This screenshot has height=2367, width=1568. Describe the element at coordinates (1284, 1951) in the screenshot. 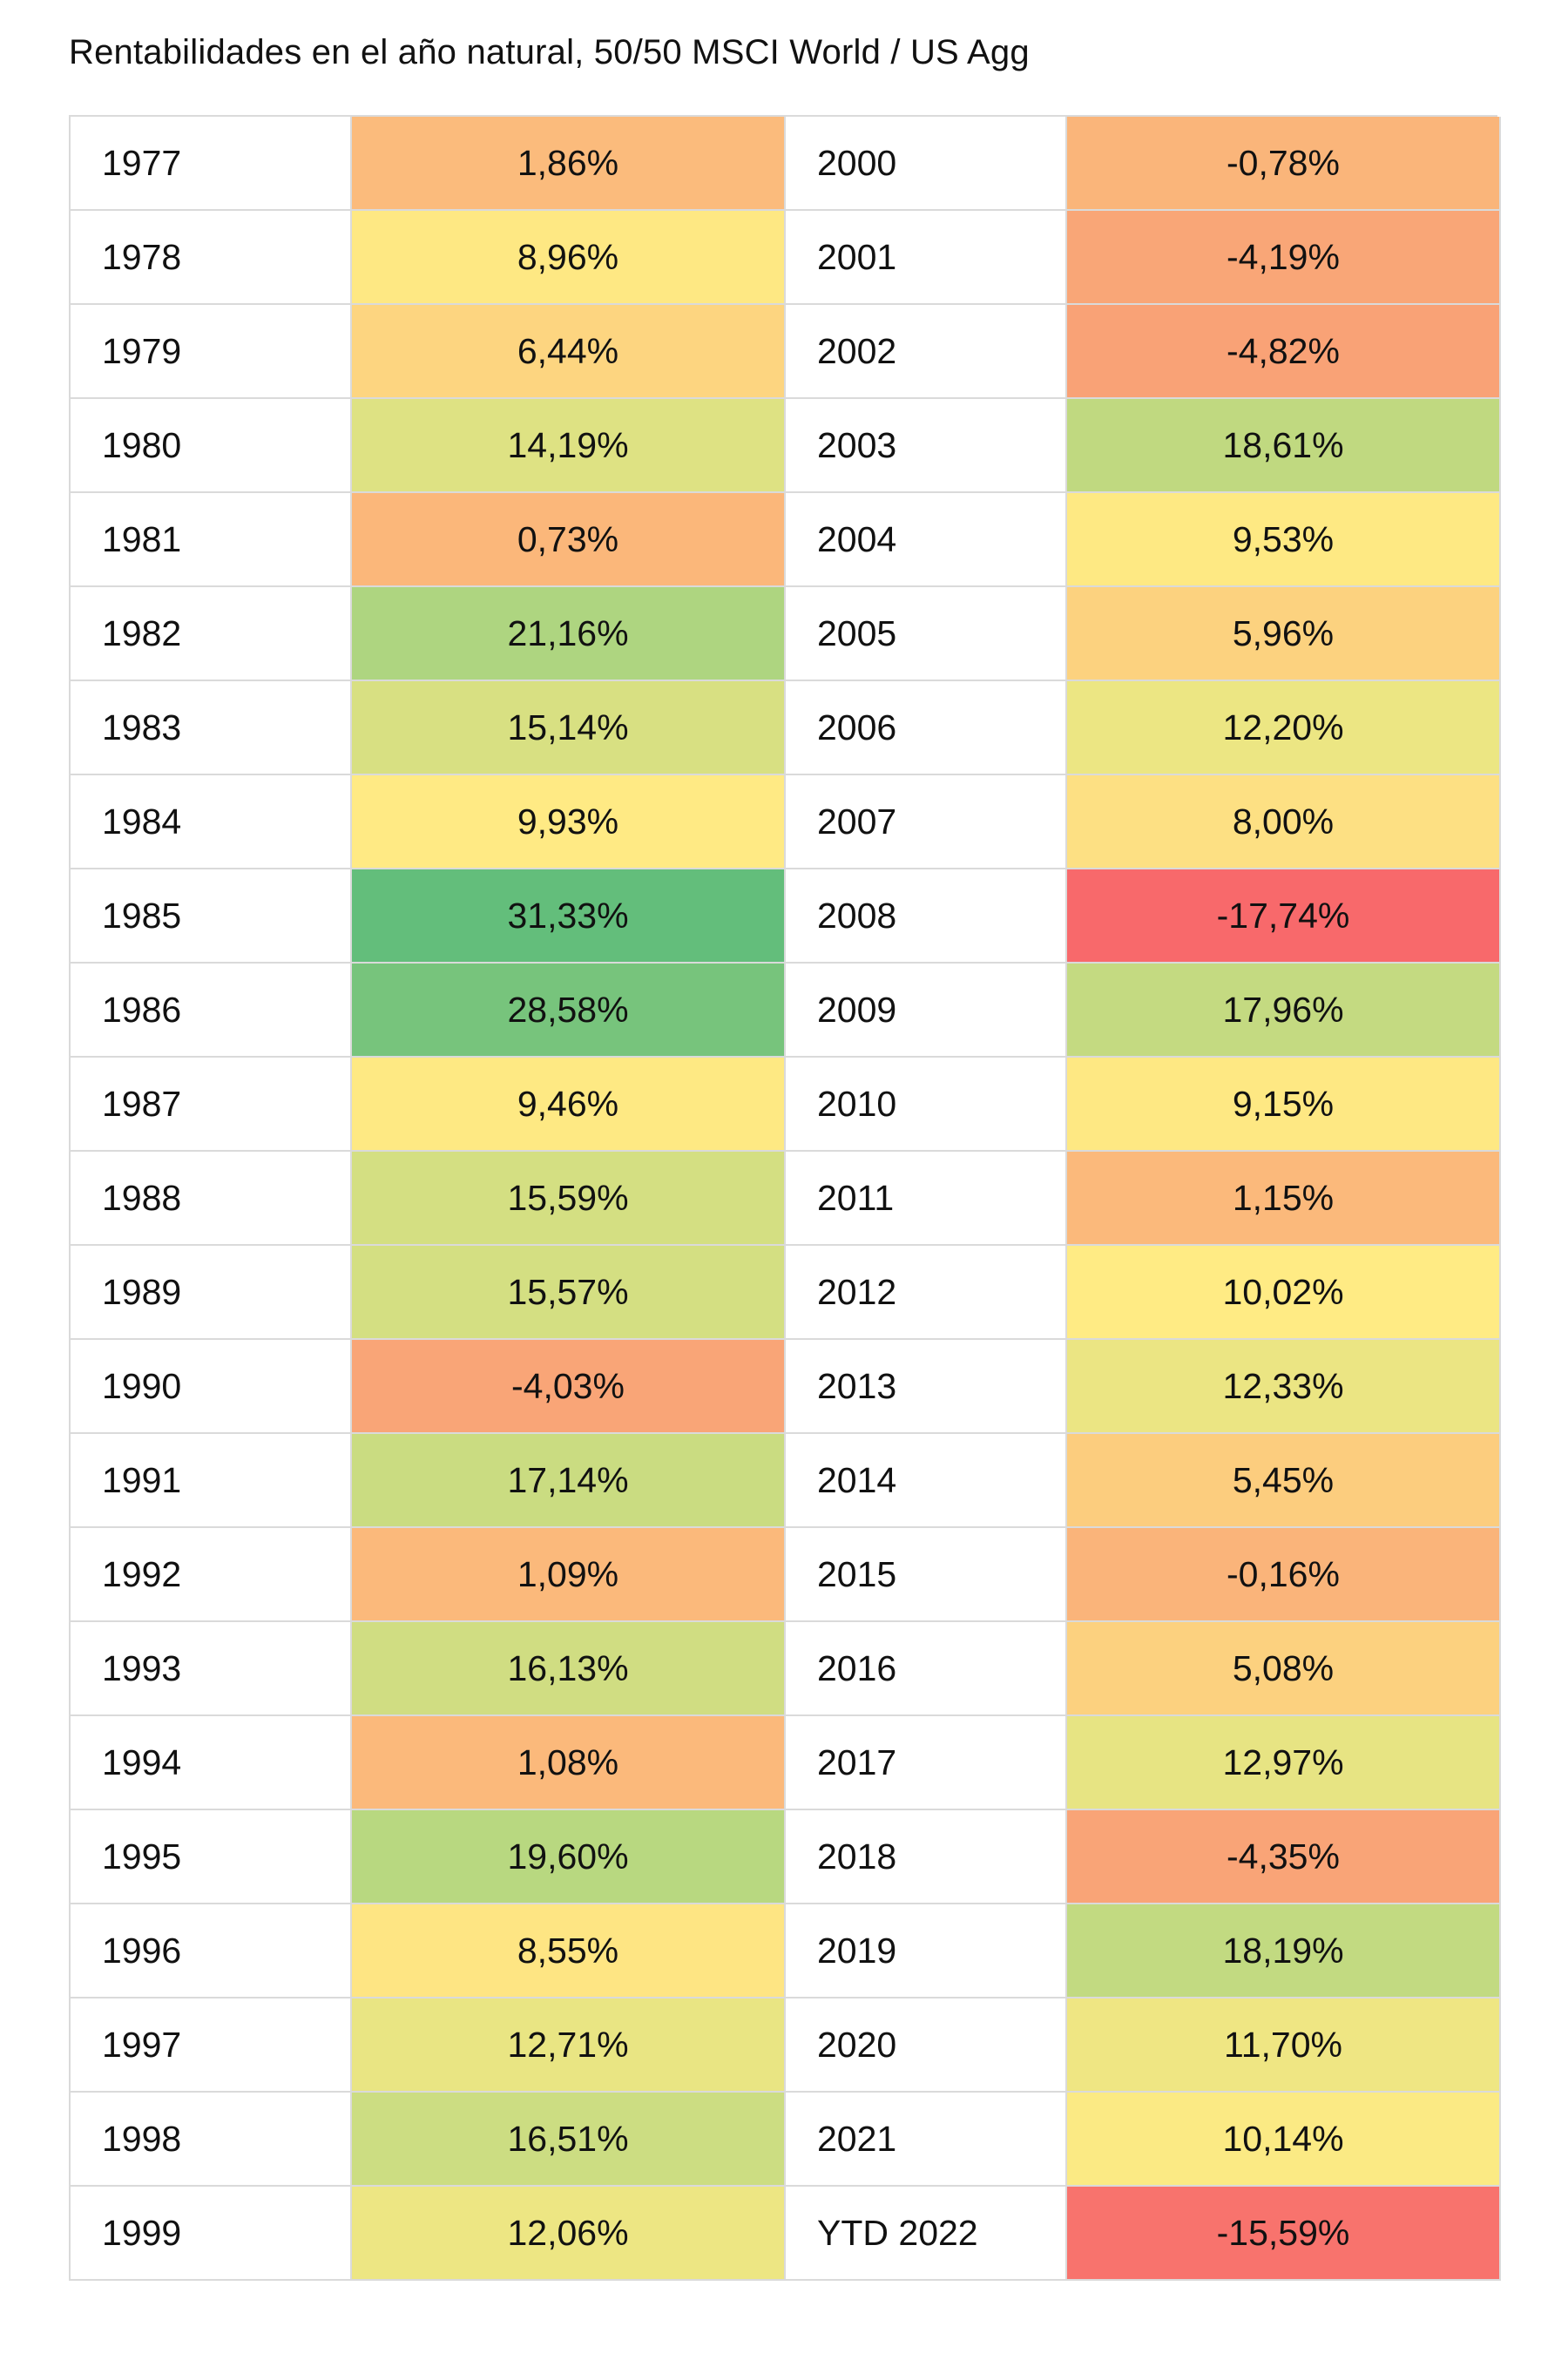

I see `return-cell: 18,19%` at that location.